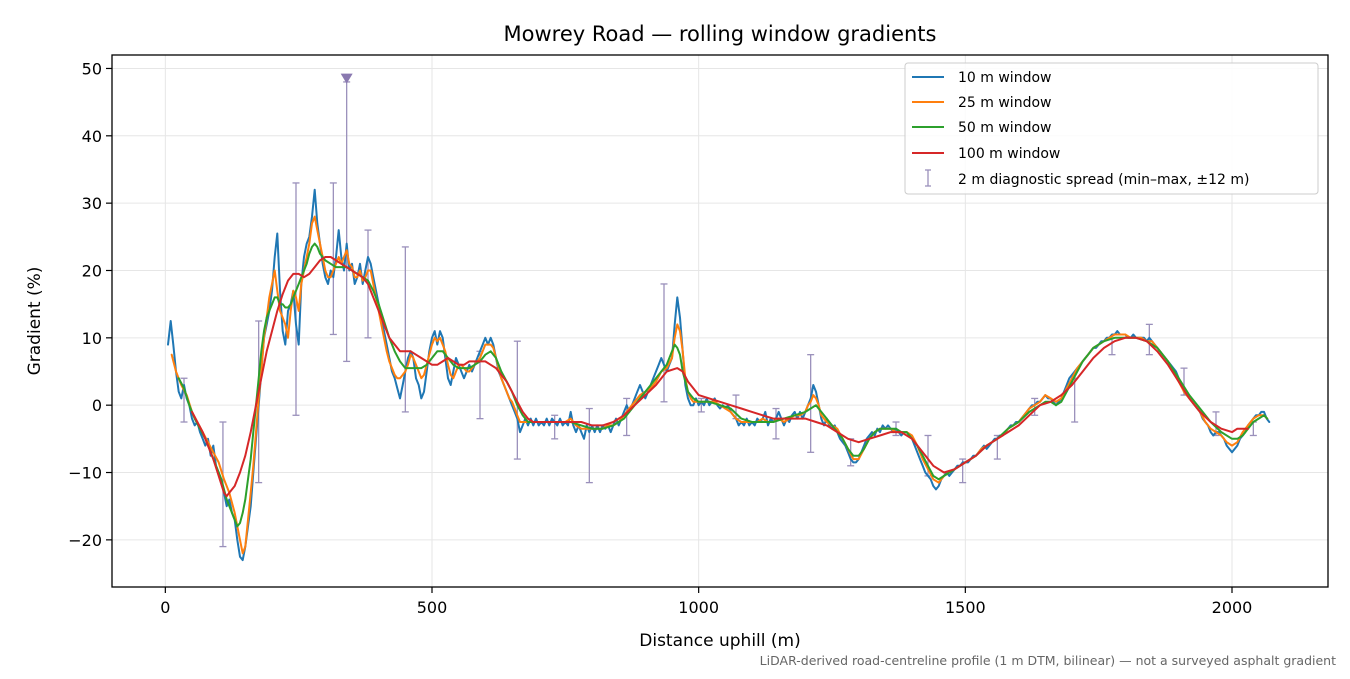  What do you see at coordinates (85, 540) in the screenshot?
I see `y-tick-label: −20` at bounding box center [85, 540].